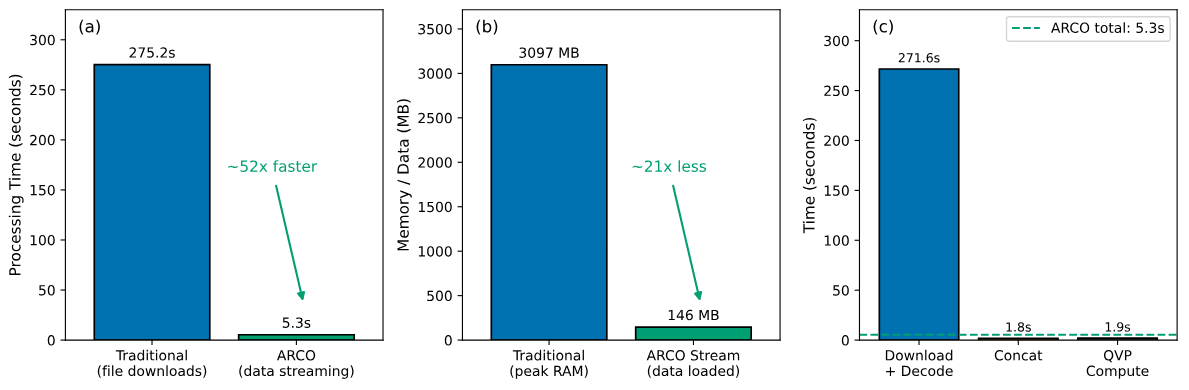  I want to click on y-tick-label: 3500, so click(435, 29).